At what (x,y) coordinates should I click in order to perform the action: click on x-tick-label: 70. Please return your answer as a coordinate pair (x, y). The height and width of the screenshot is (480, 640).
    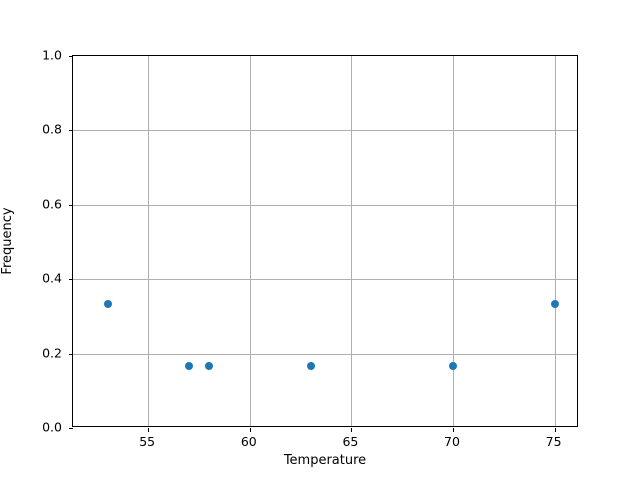
    Looking at the image, I should click on (452, 441).